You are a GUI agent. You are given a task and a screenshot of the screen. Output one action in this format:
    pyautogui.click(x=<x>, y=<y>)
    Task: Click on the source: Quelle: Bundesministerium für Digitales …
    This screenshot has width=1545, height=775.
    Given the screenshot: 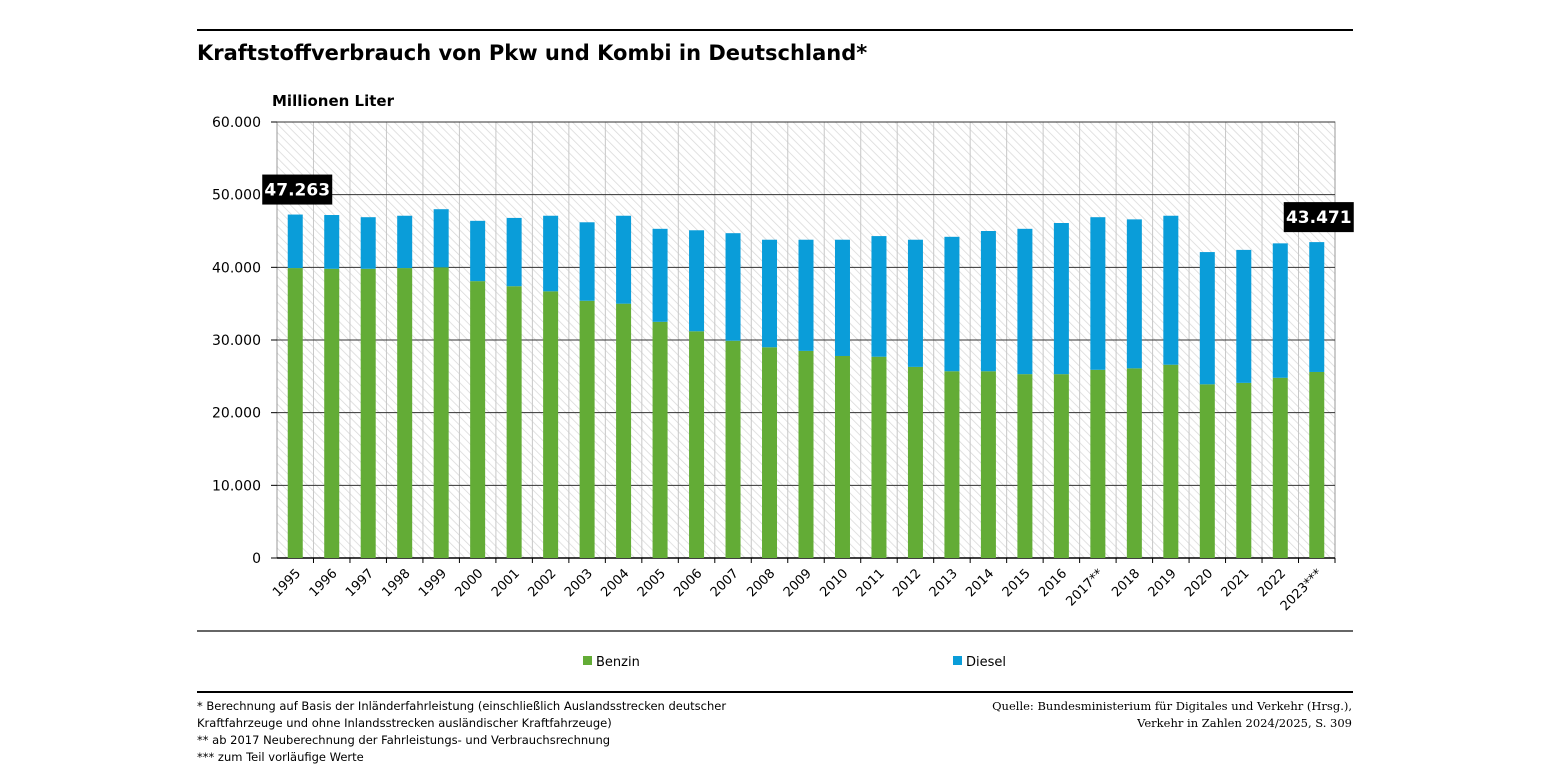 What is the action you would take?
    pyautogui.click(x=1172, y=706)
    